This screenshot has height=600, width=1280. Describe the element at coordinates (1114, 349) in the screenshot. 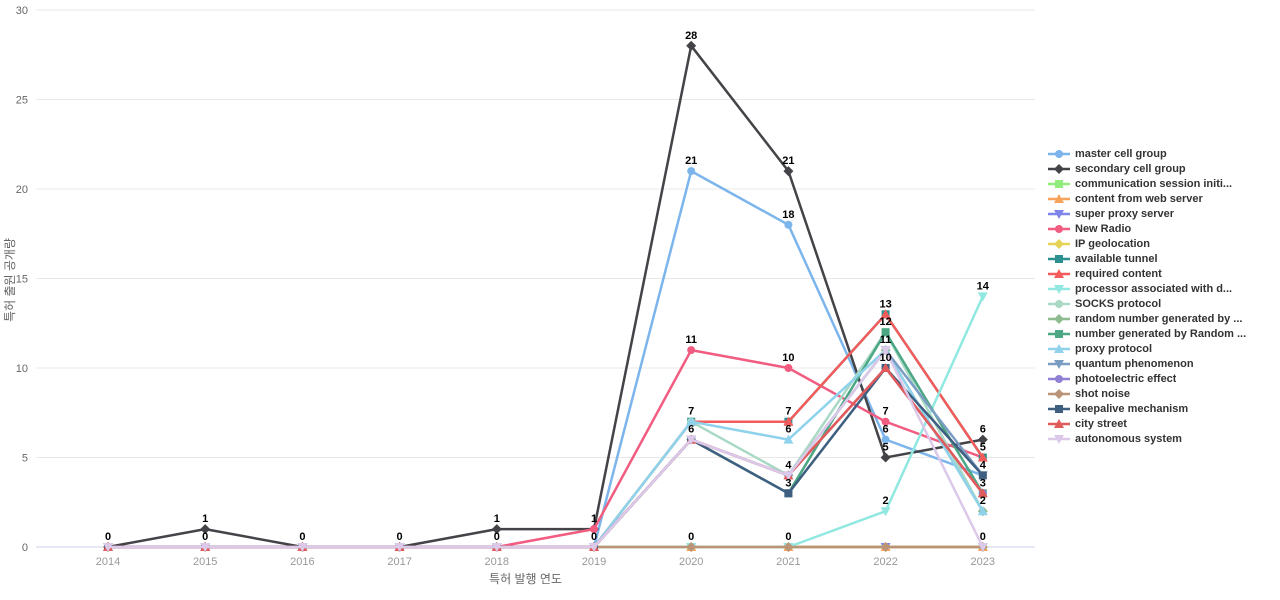

I see `legend-item-label: proxy protocol` at that location.